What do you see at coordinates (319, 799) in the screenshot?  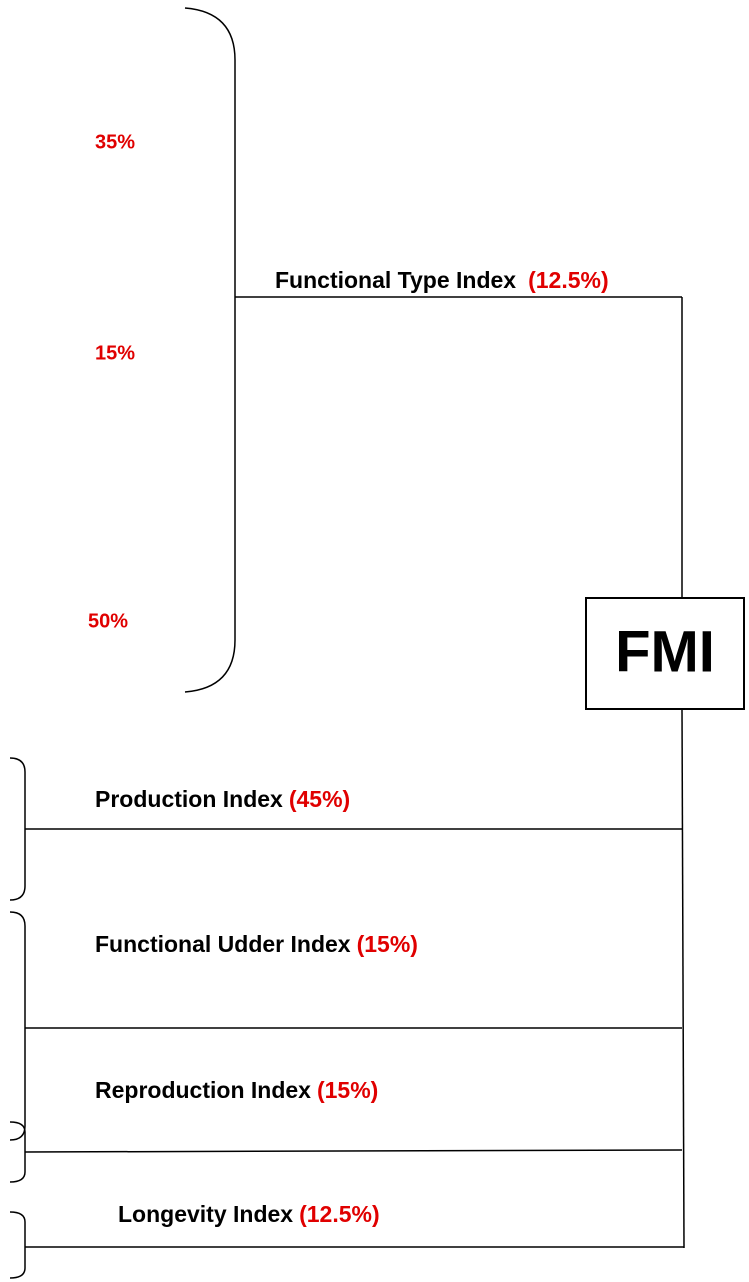 I see `index-weight: (45%)` at bounding box center [319, 799].